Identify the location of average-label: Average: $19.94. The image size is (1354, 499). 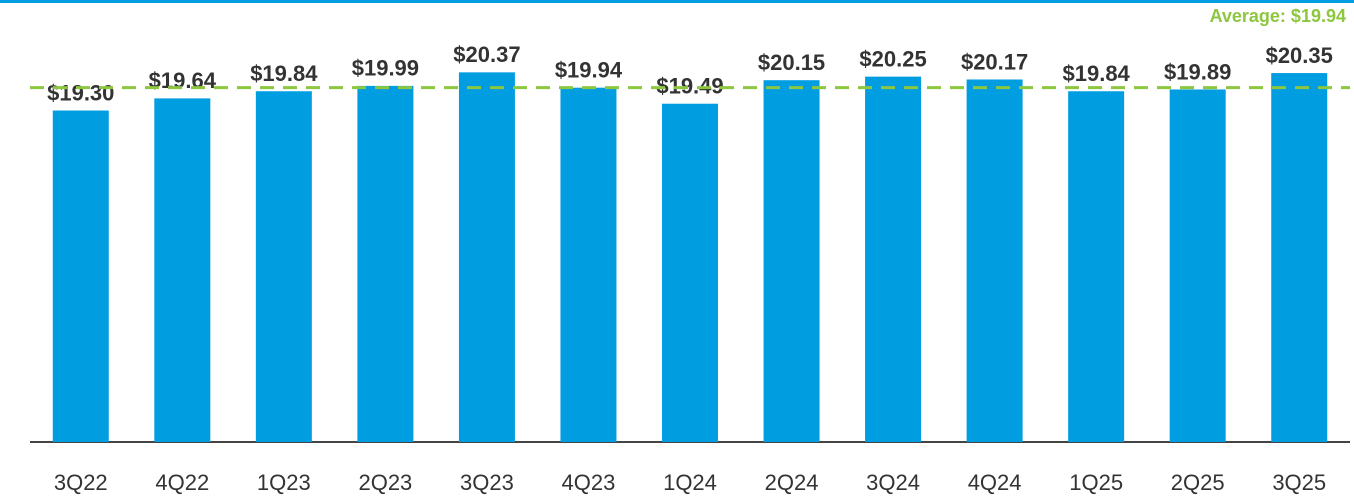
(1278, 16).